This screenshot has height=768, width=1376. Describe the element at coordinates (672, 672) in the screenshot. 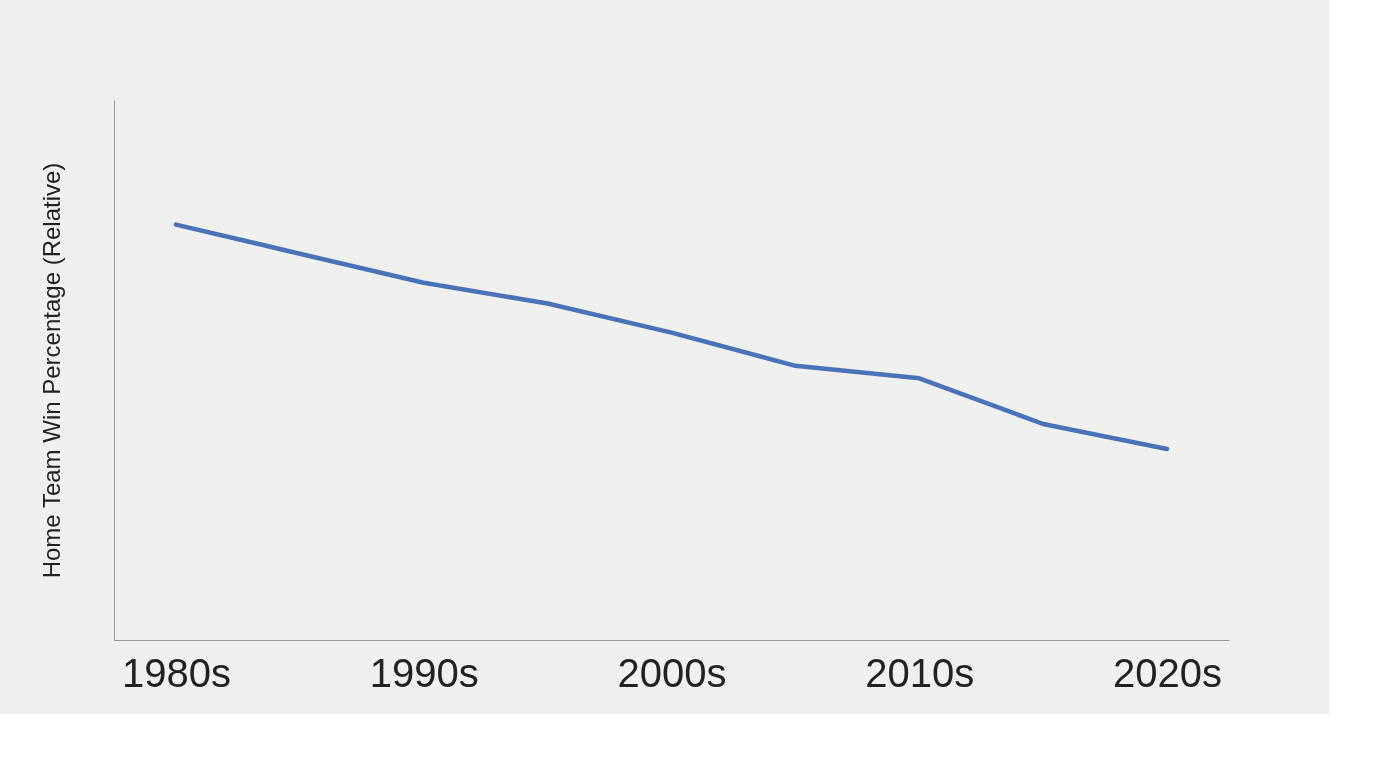

I see `x-tick-label: 2000s` at that location.